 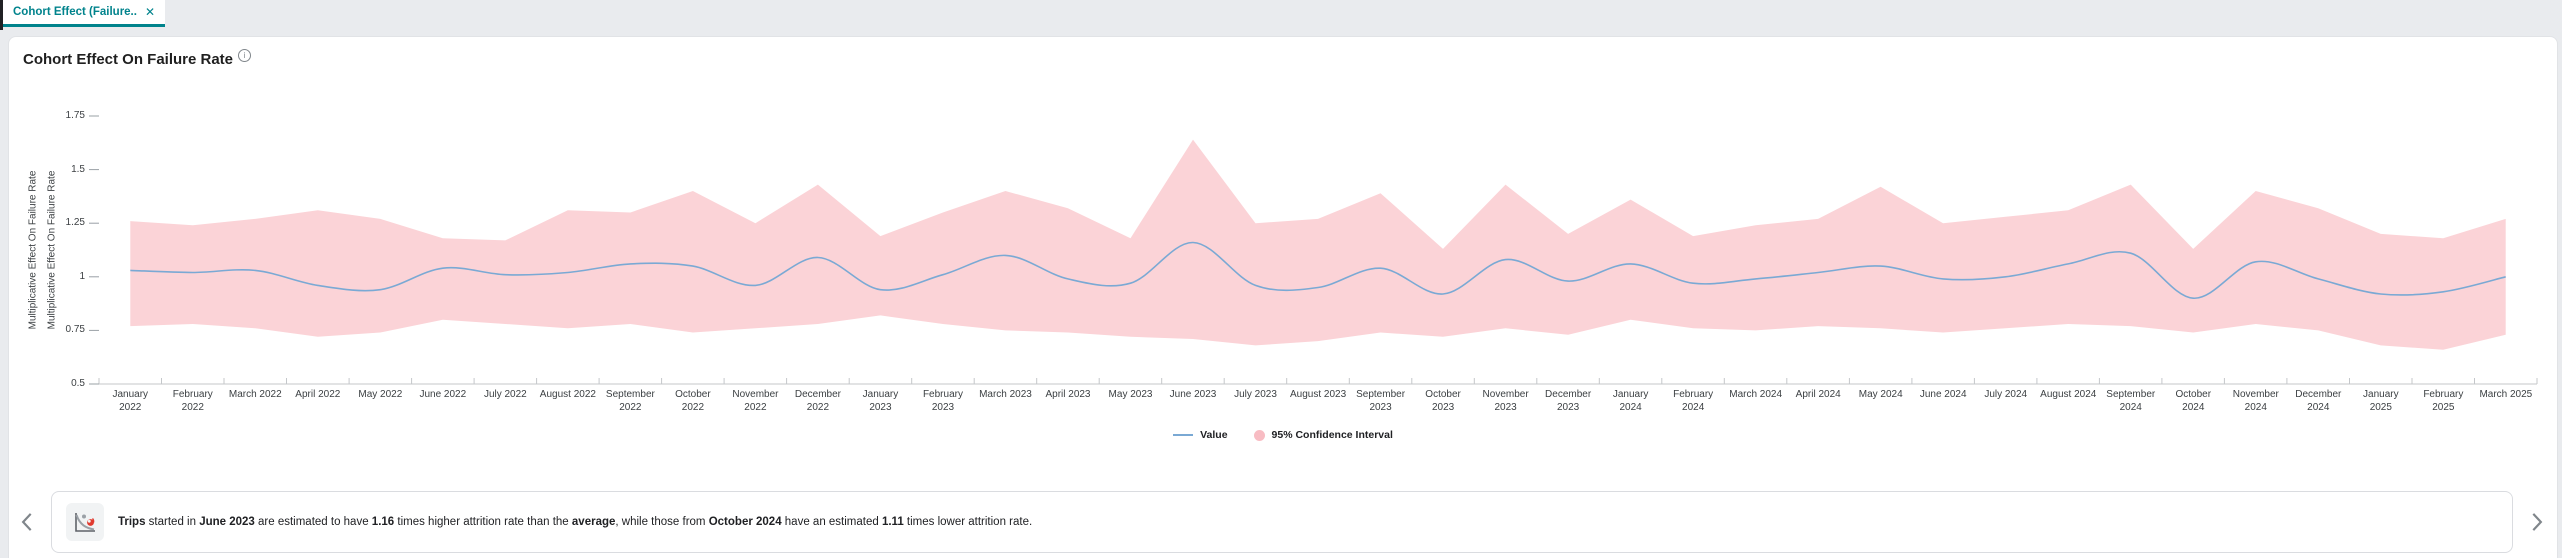 I want to click on x-axis-tick-label: September 2024, so click(x=2131, y=401).